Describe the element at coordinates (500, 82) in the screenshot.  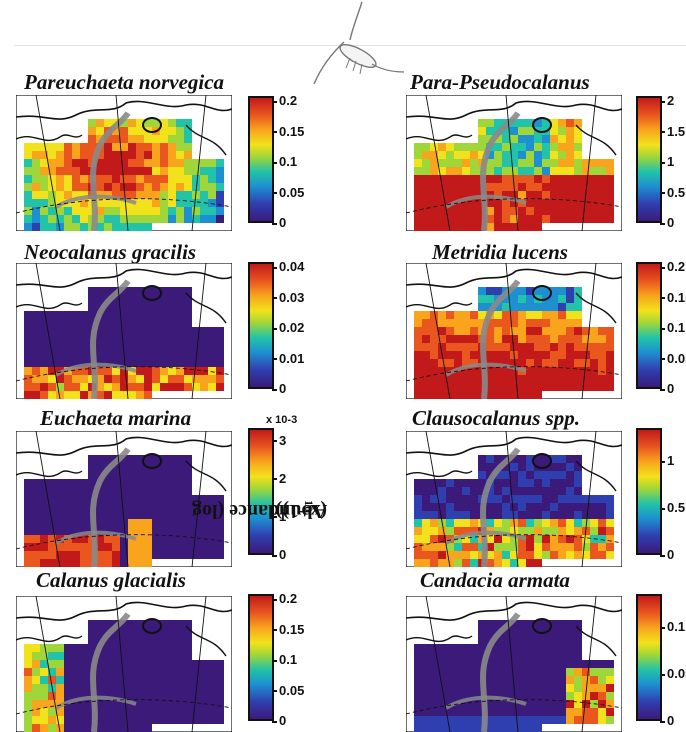
I see `panel-title: Para-Pseudocalanus` at that location.